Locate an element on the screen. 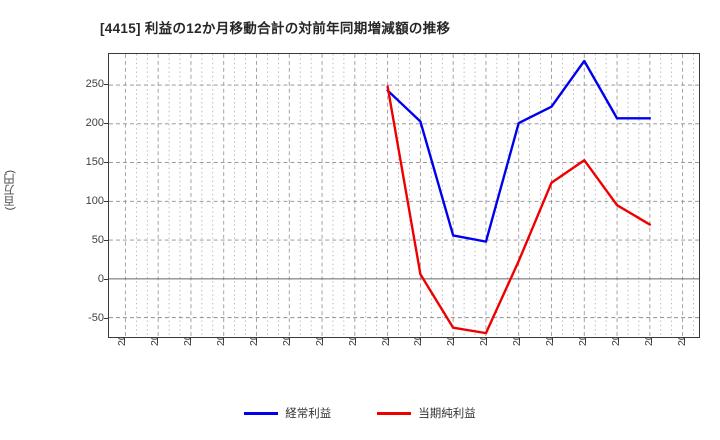 This screenshot has height=440, width=720. y-axis-tick-label: 100 is located at coordinates (94, 201).